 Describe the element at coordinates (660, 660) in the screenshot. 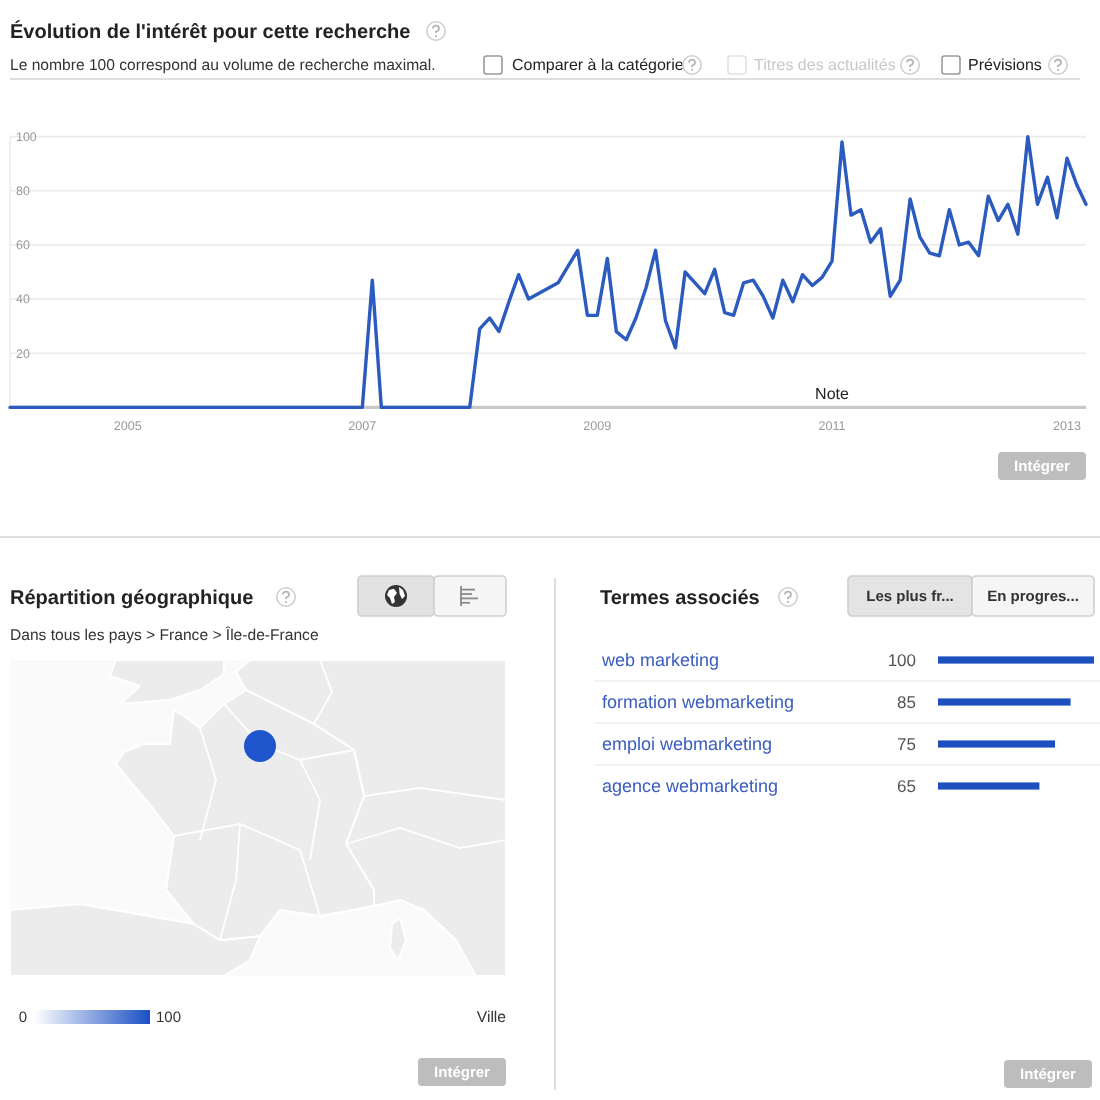

I see `y-tick-label: web marketing` at that location.